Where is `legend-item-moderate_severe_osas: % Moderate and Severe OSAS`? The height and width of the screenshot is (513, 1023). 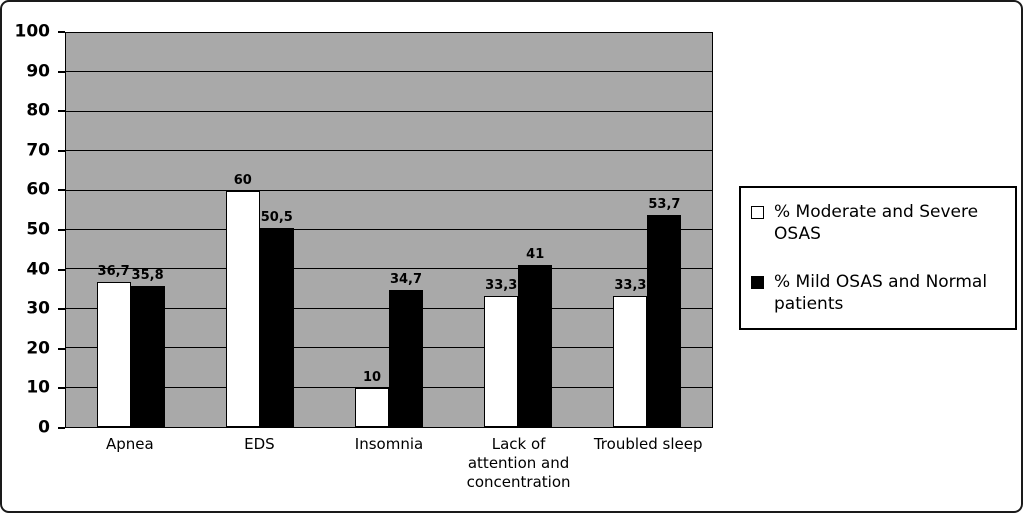 legend-item-moderate_severe_osas: % Moderate and Severe OSAS is located at coordinates (878, 223).